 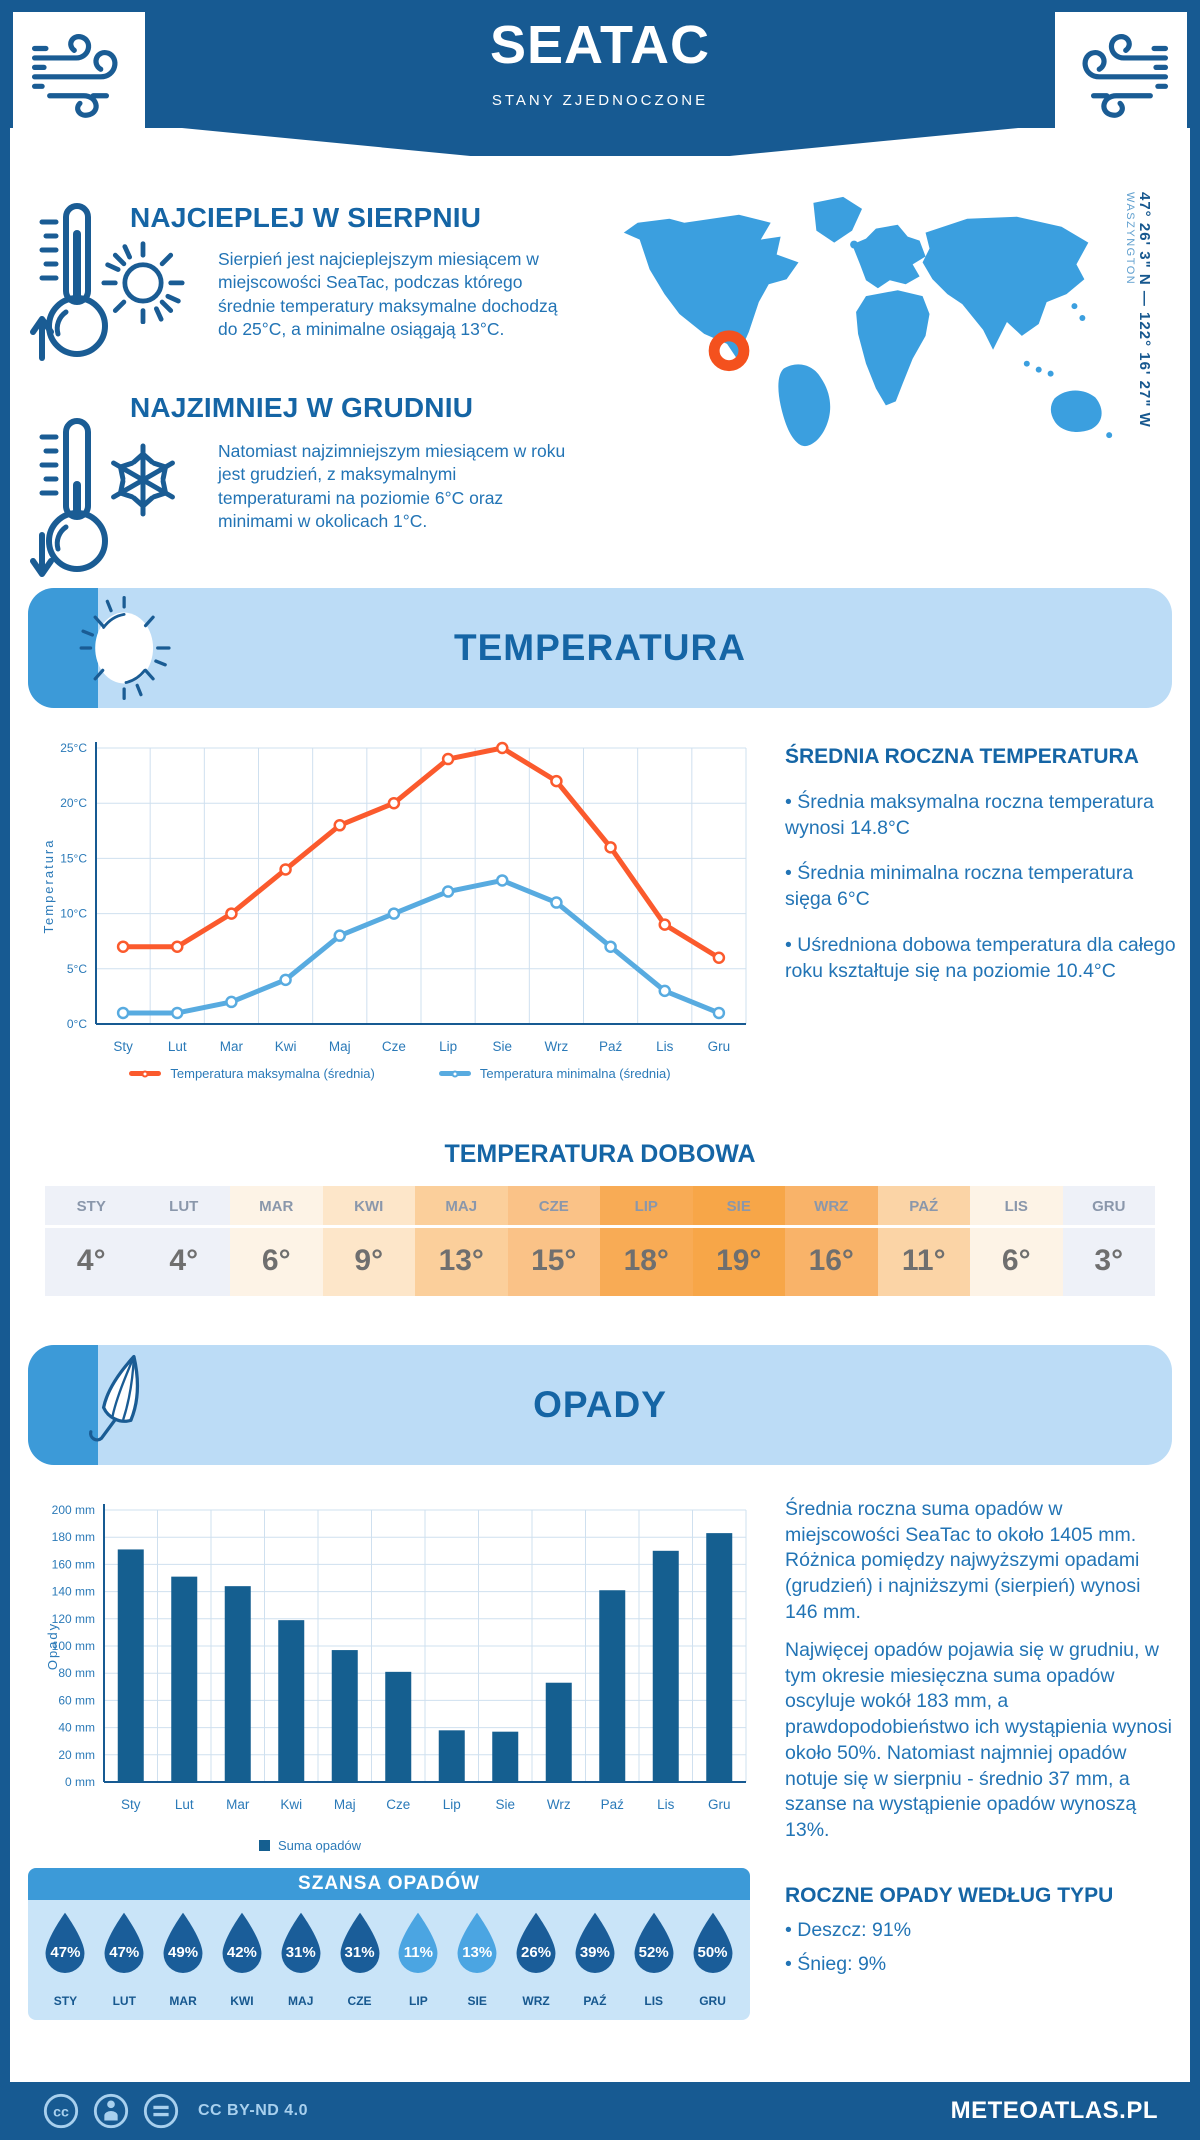 What do you see at coordinates (306, 217) in the screenshot?
I see `warm-section-heading: NAJCIEPLEJ W SIERPNIU` at bounding box center [306, 217].